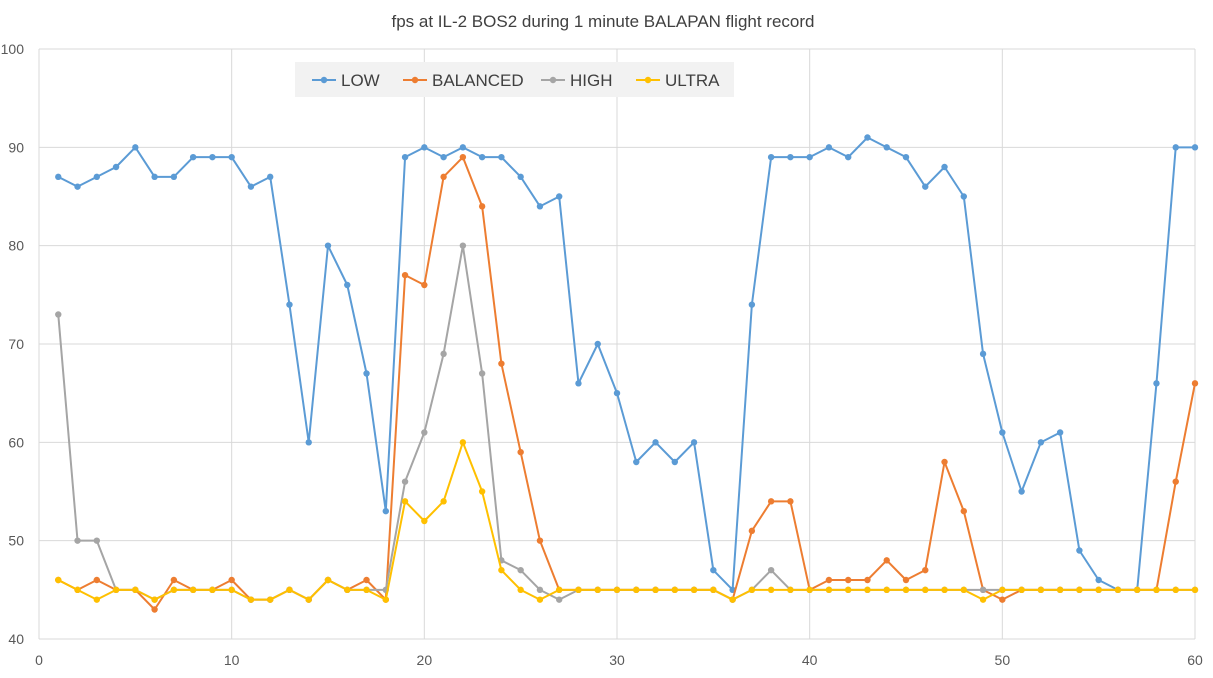 The height and width of the screenshot is (678, 1213). Describe the element at coordinates (425, 660) in the screenshot. I see `x-tick-label: 20` at that location.